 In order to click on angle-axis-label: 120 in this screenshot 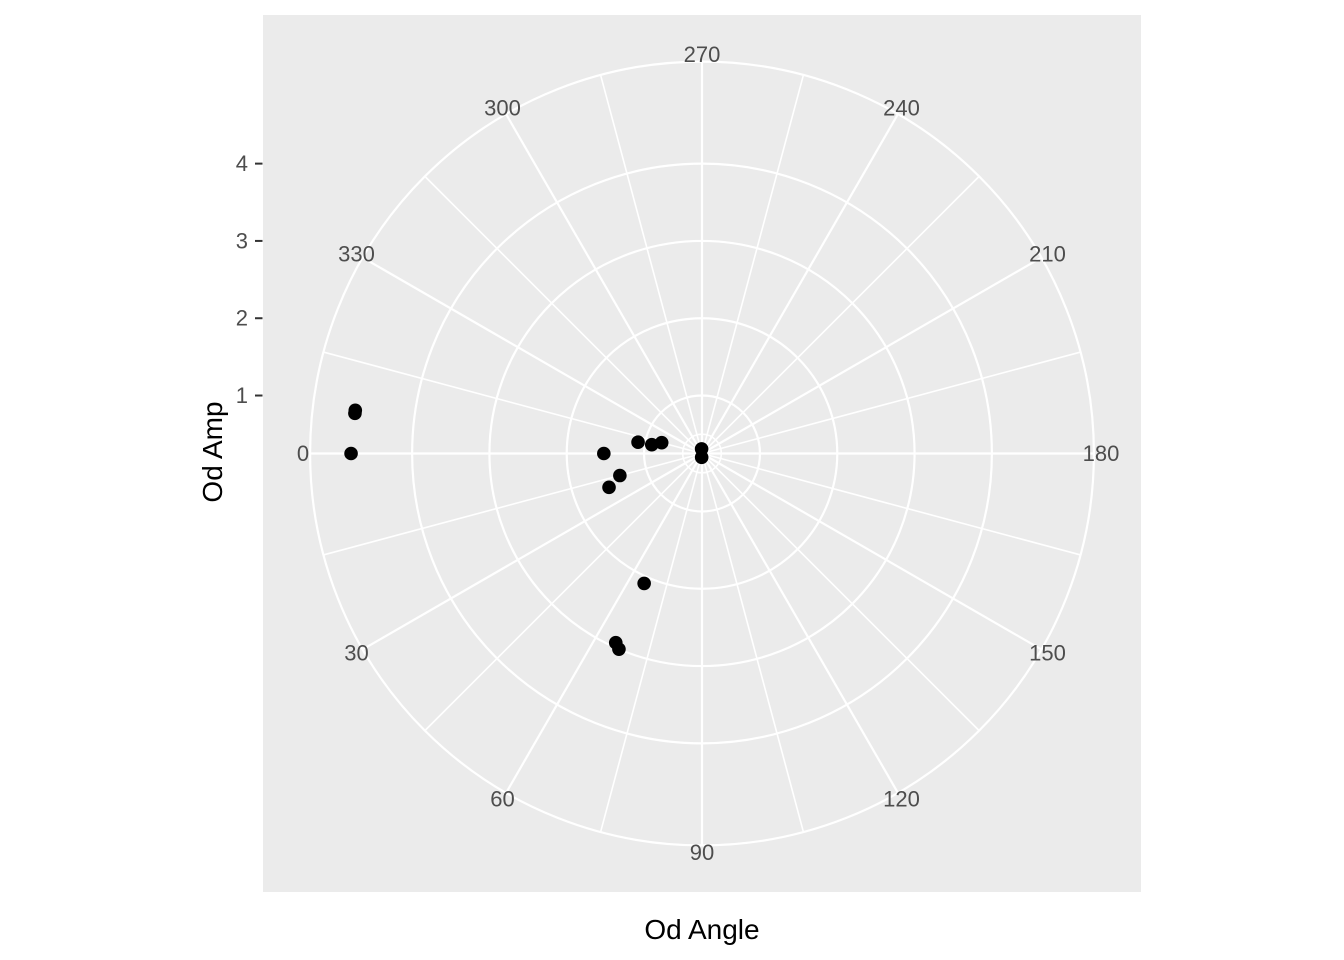, I will do `click(901, 799)`.